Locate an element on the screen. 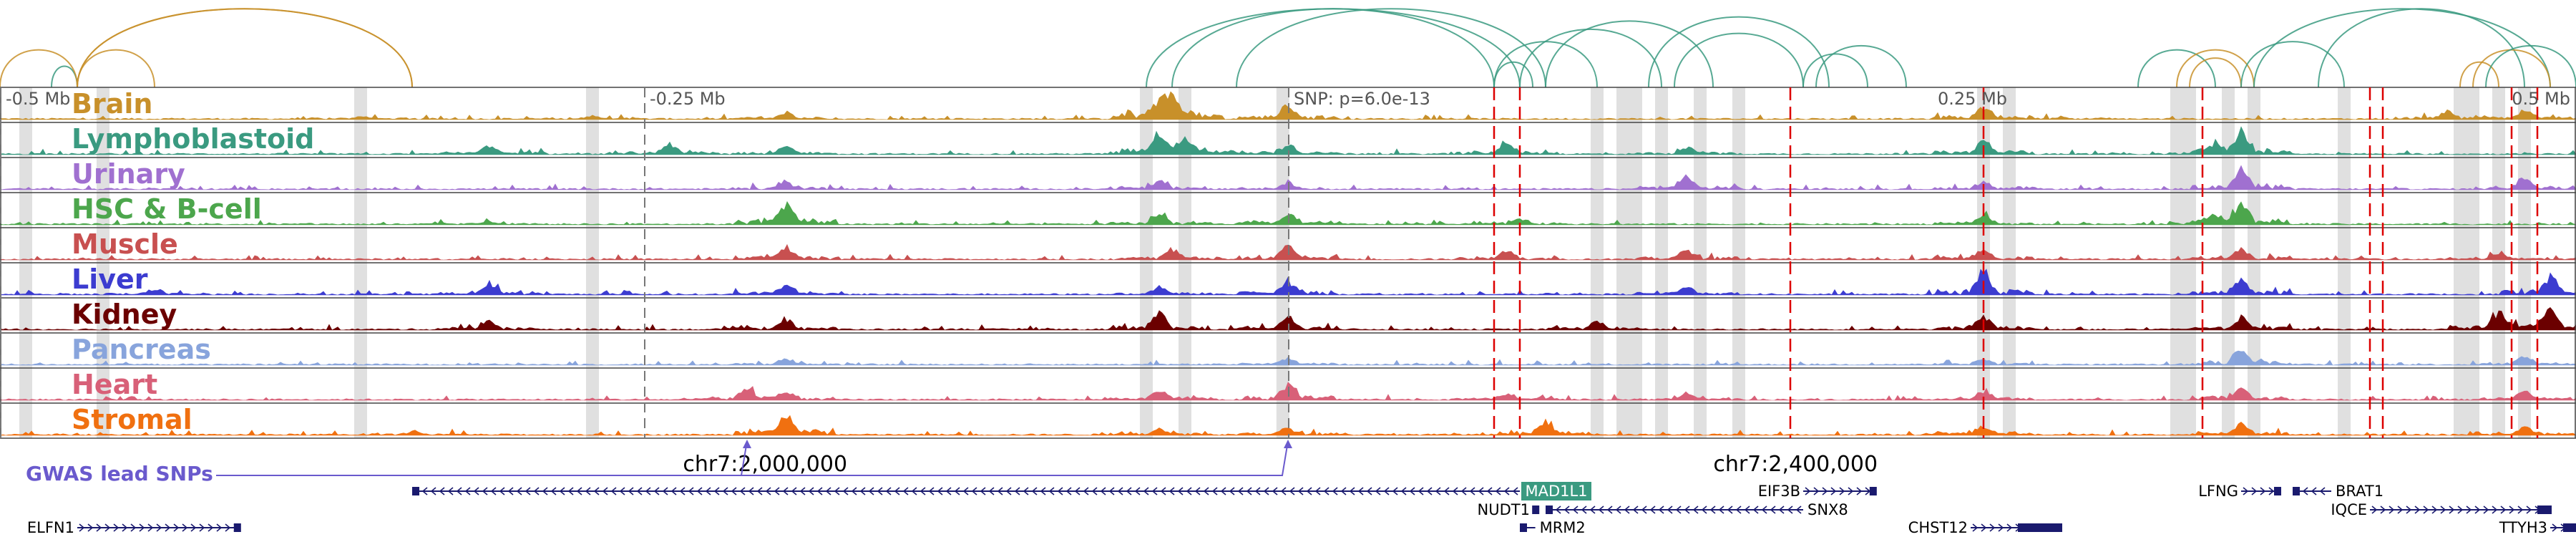 This screenshot has width=2576, height=537. track-label: HSC & B-cell is located at coordinates (167, 209).